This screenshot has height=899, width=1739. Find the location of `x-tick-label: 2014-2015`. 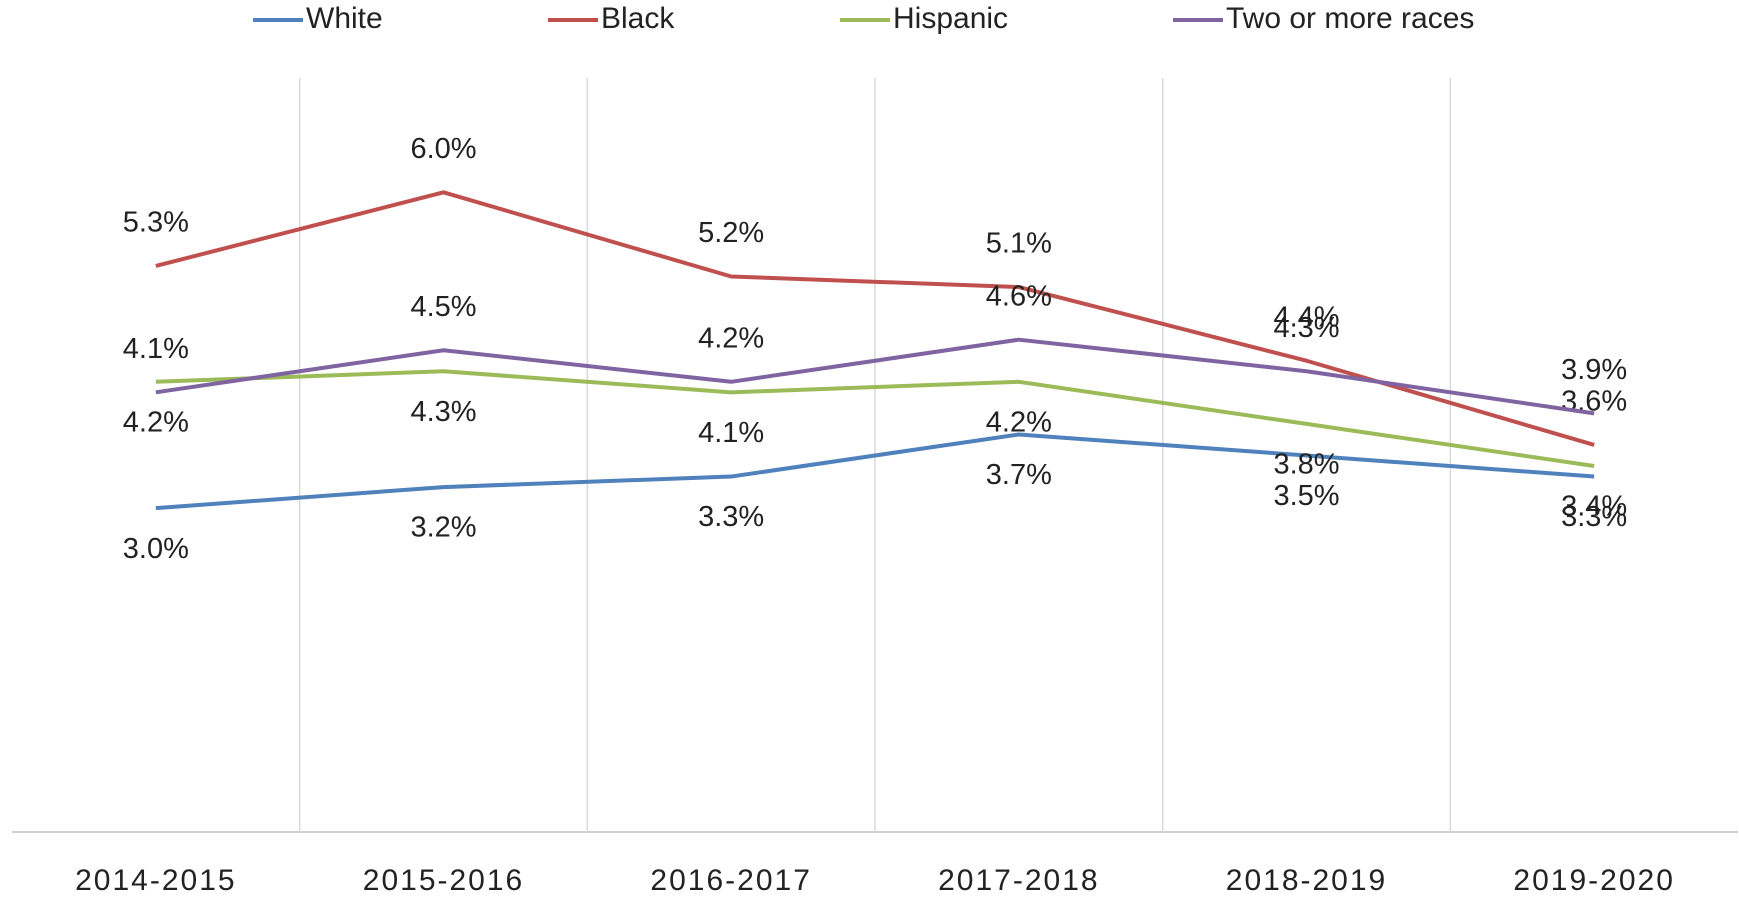

x-tick-label: 2014-2015 is located at coordinates (155, 880).